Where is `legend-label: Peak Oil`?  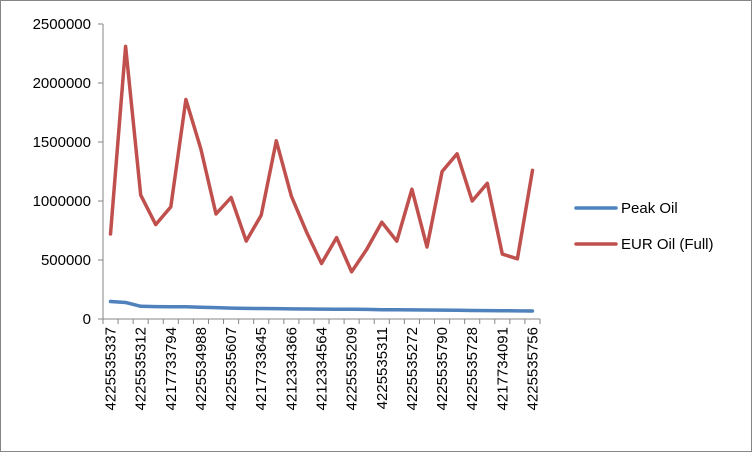
legend-label: Peak Oil is located at coordinates (649, 208).